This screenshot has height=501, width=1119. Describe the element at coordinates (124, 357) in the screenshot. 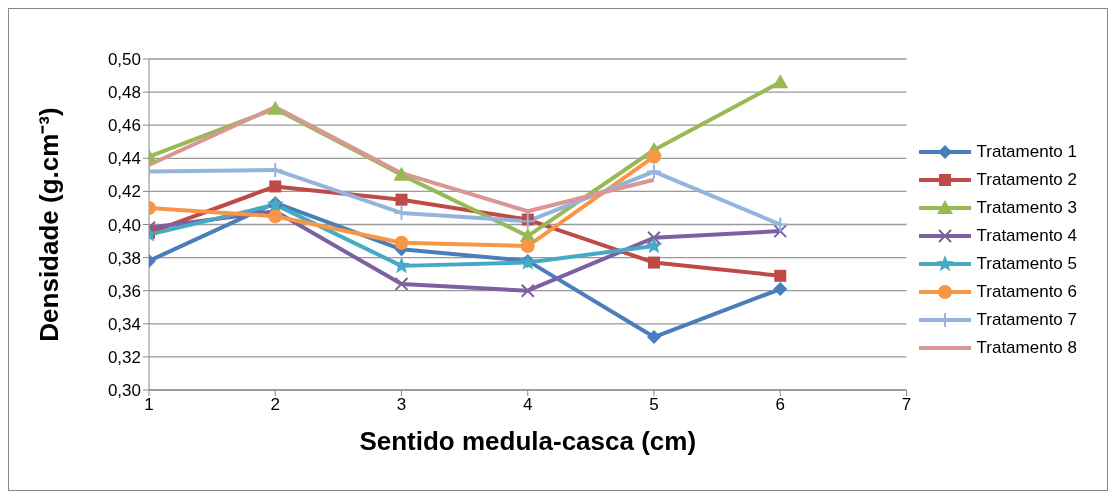

I see `y-tick-label: 0,32` at that location.